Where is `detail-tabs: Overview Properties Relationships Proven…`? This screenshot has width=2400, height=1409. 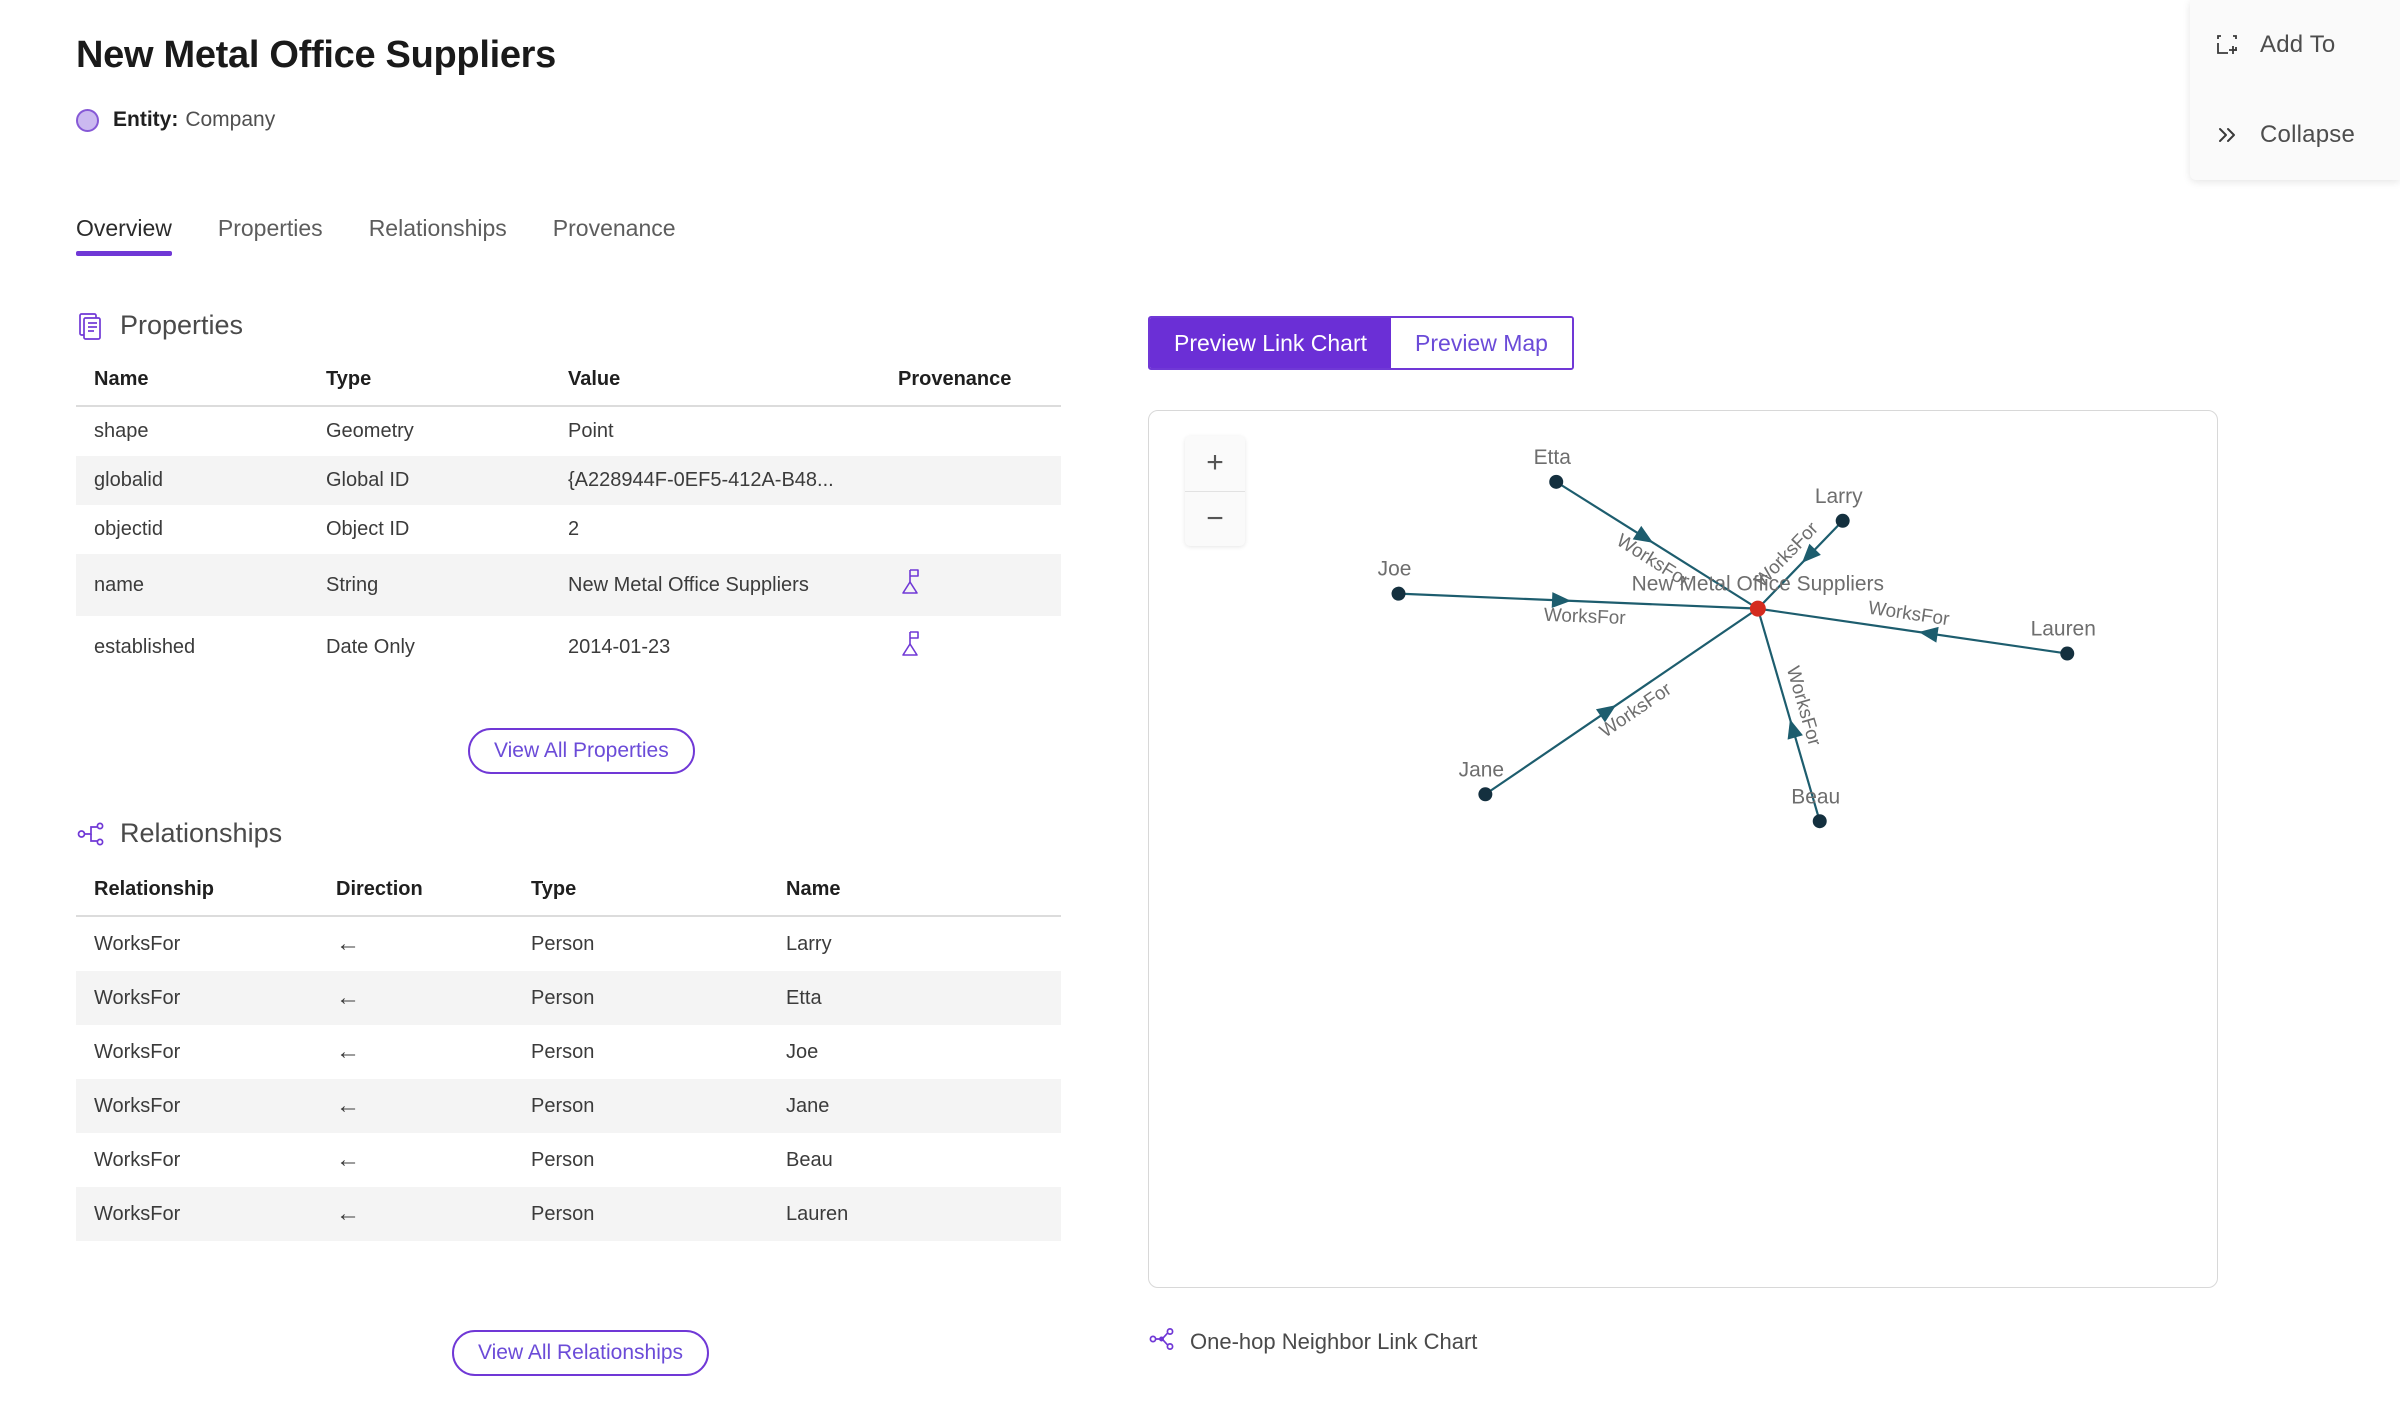
detail-tabs: Overview Properties Relationships Proven… is located at coordinates (399, 235).